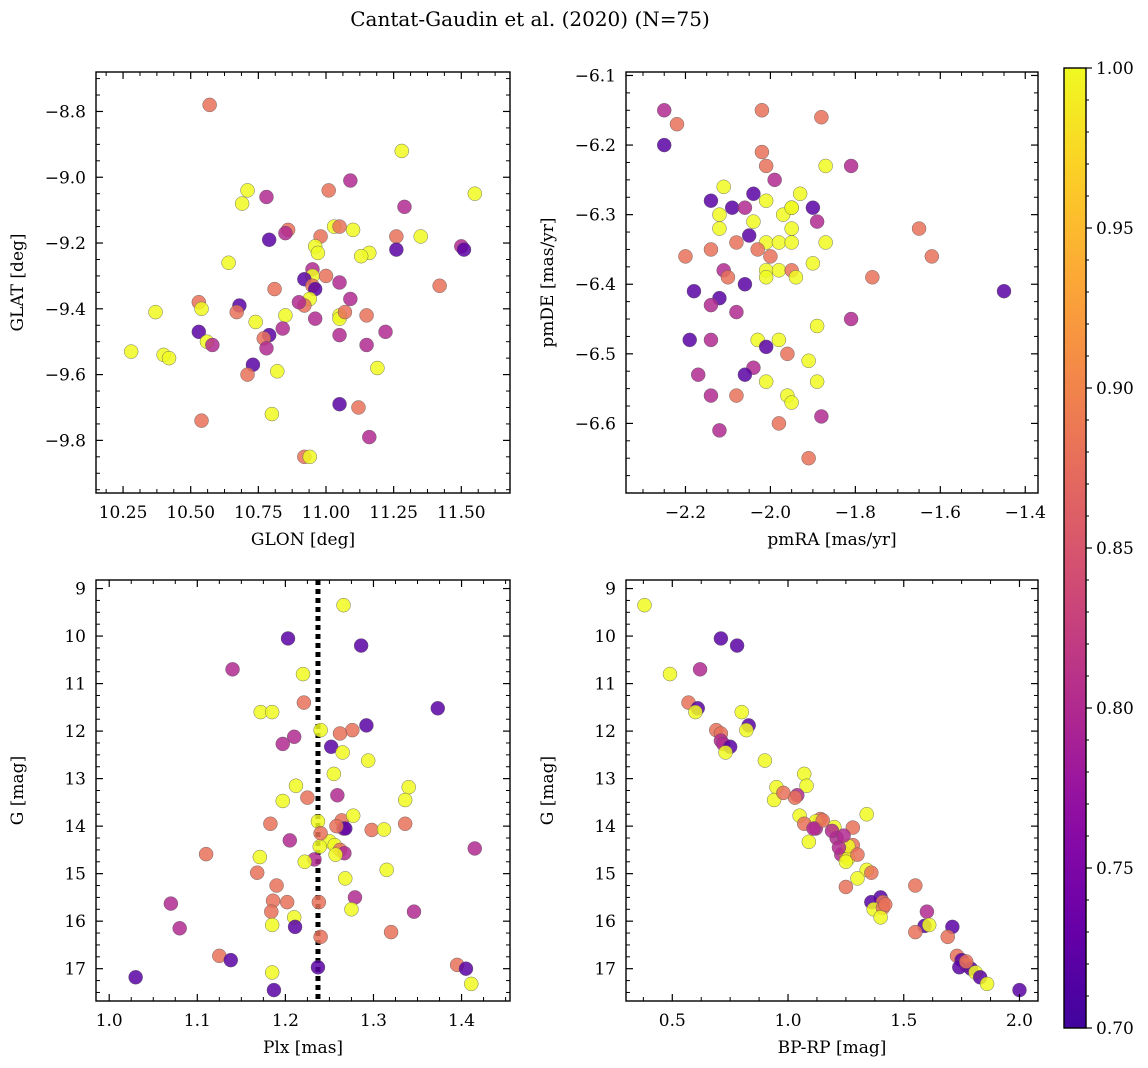  Describe the element at coordinates (685, 513) in the screenshot. I see `x-tick-label: −2.2` at that location.